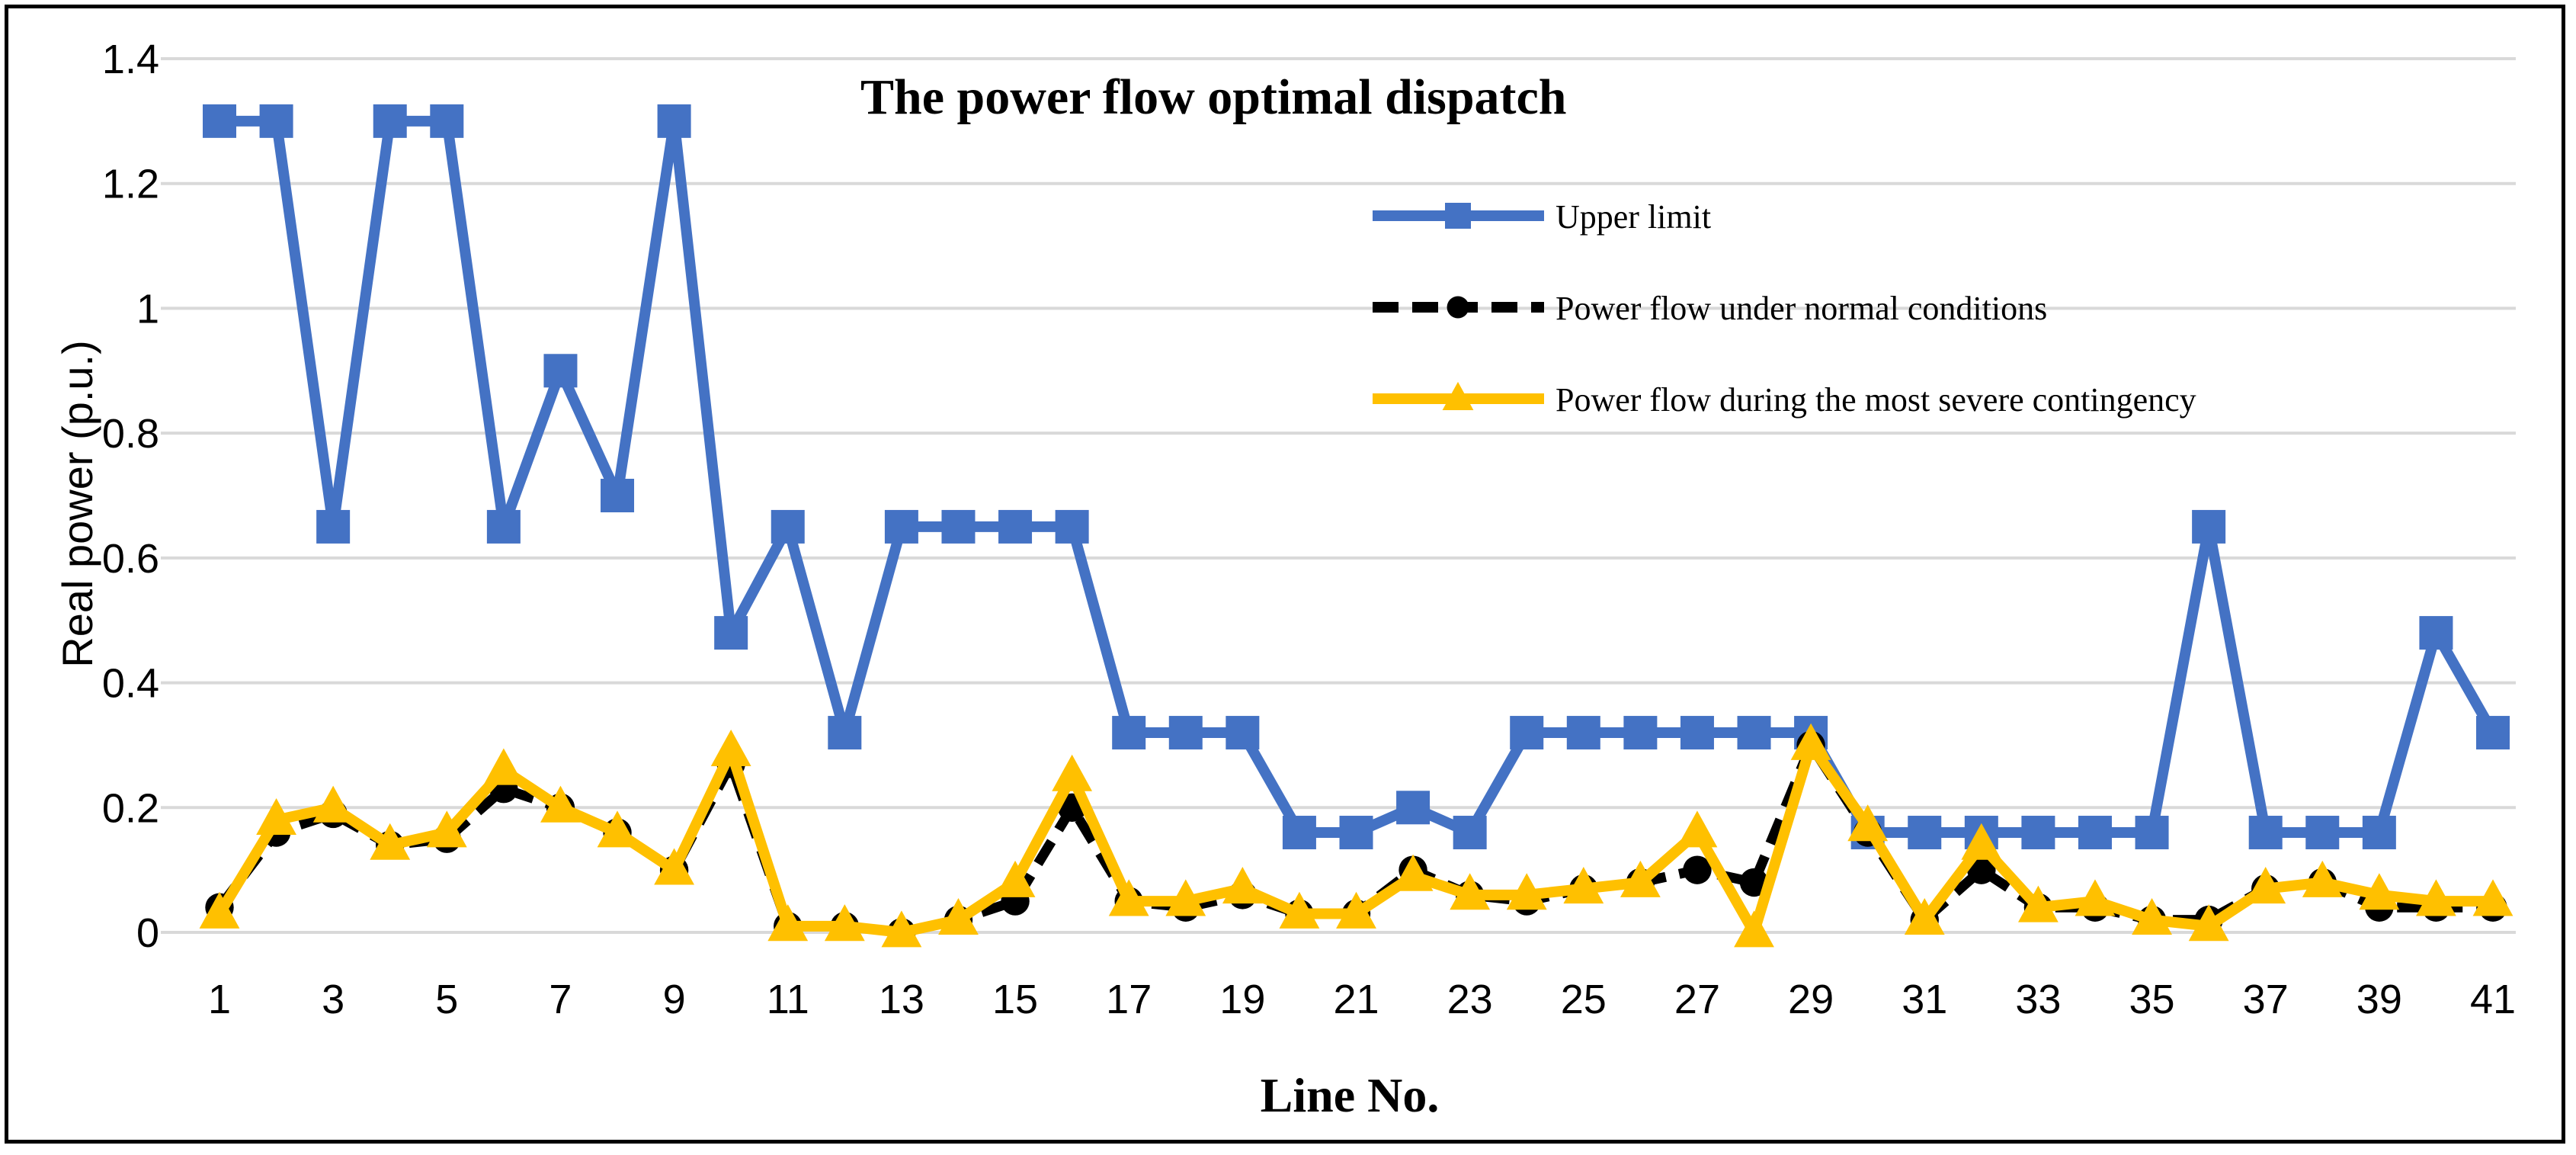 This screenshot has height=1155, width=2576. Describe the element at coordinates (2038, 999) in the screenshot. I see `x-tick-label: 33` at that location.